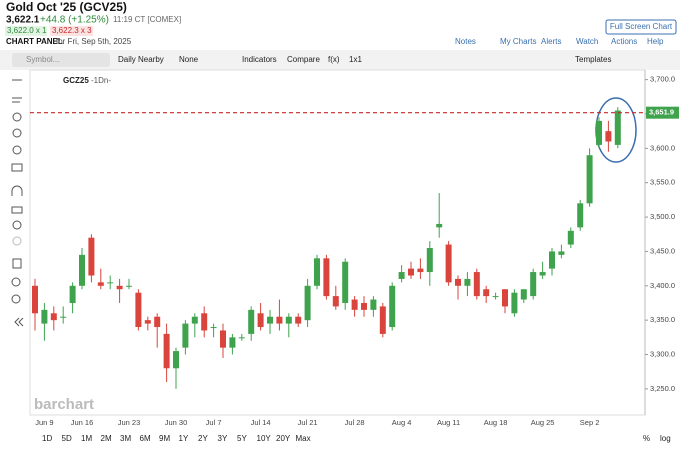  I want to click on x-tick-label: Aug 18, so click(496, 422).